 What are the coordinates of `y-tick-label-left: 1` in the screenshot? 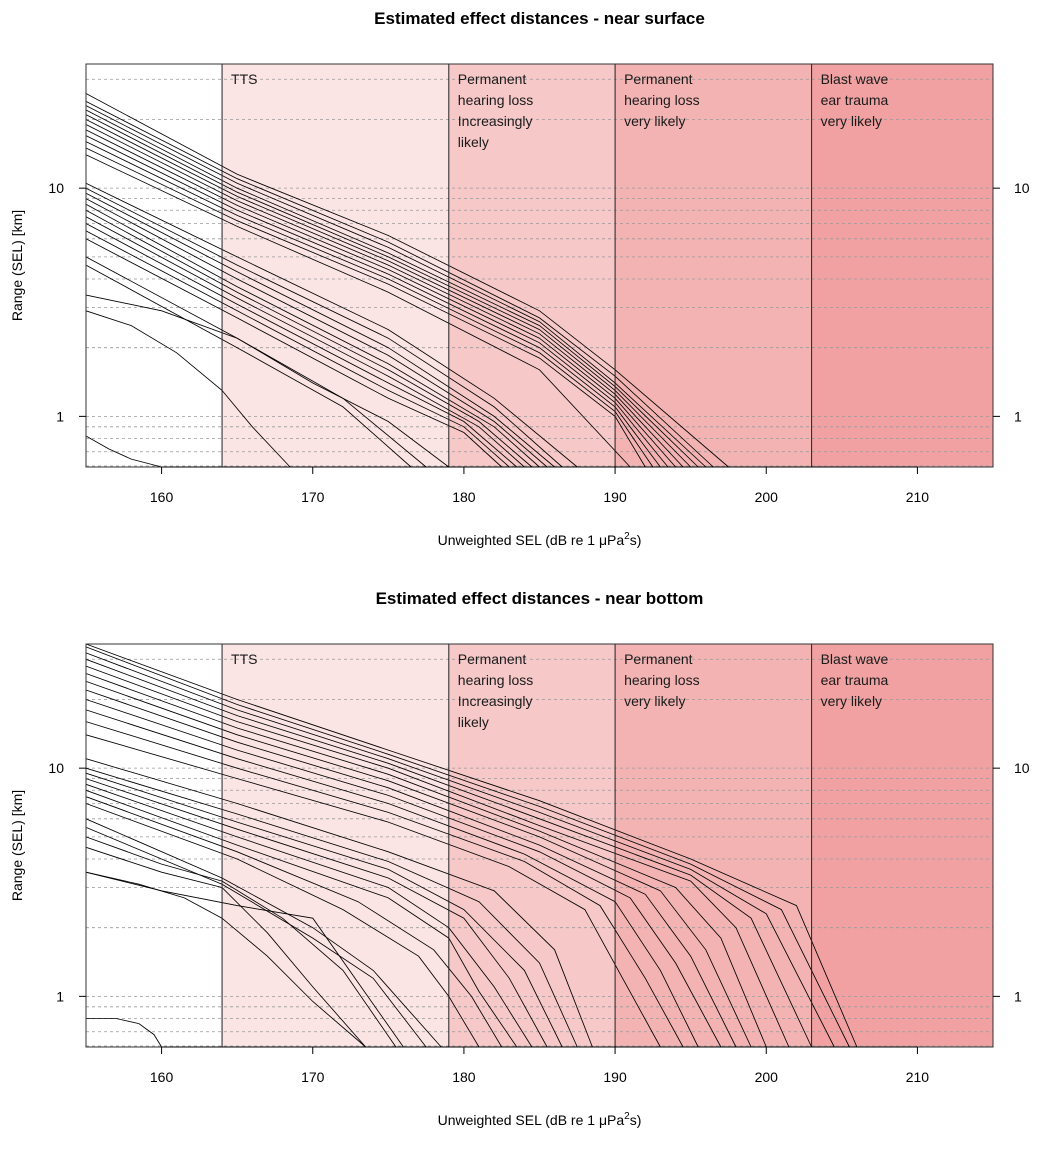 It's located at (60, 416).